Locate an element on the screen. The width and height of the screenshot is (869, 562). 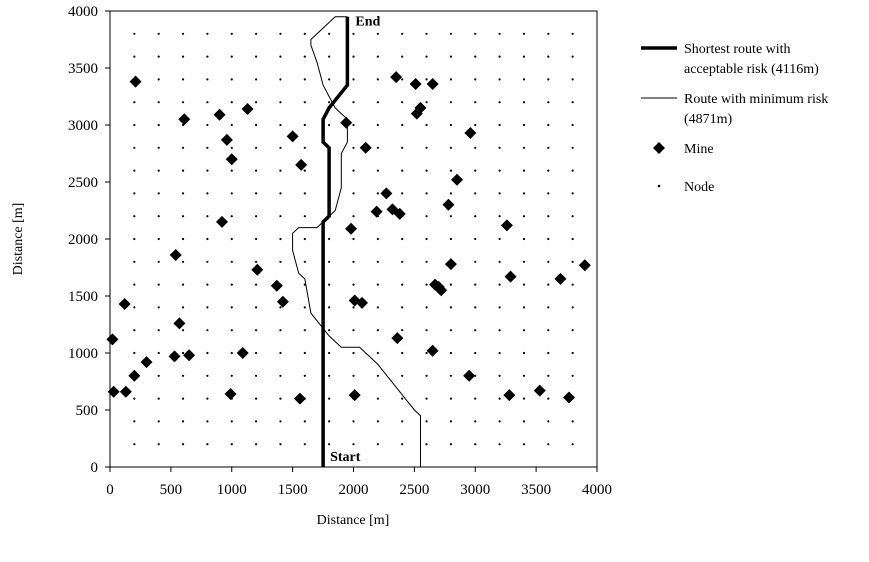
y-axis: 0 500 1000 1500 2000 2500 3000 3500 4000 is located at coordinates (89, 240).